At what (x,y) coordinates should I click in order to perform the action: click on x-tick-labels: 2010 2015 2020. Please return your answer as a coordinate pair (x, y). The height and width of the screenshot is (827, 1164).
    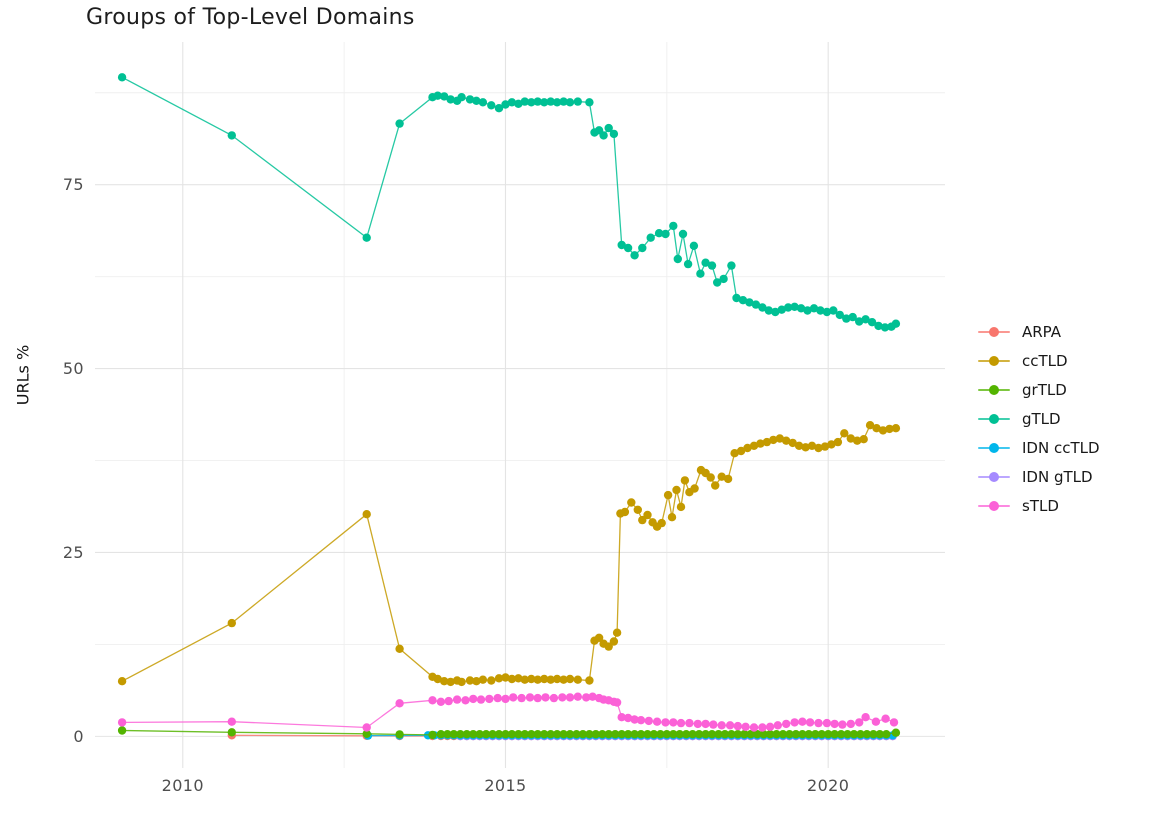
    Looking at the image, I should click on (505, 785).